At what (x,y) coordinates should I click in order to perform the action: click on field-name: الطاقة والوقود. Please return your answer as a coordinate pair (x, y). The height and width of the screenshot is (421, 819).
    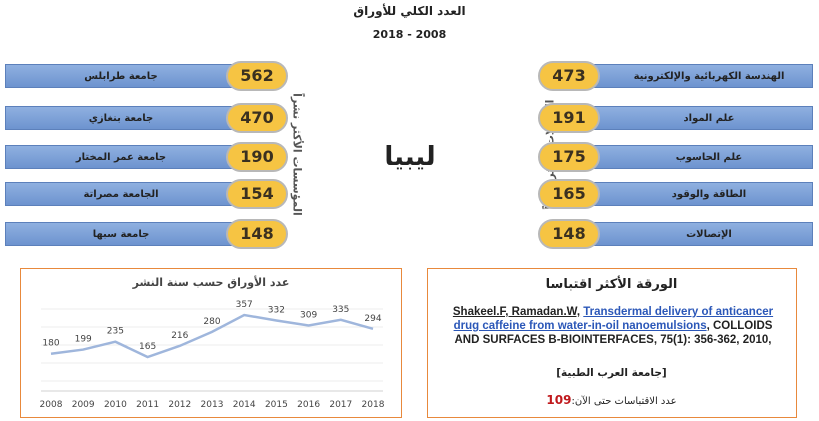
    Looking at the image, I should click on (709, 194).